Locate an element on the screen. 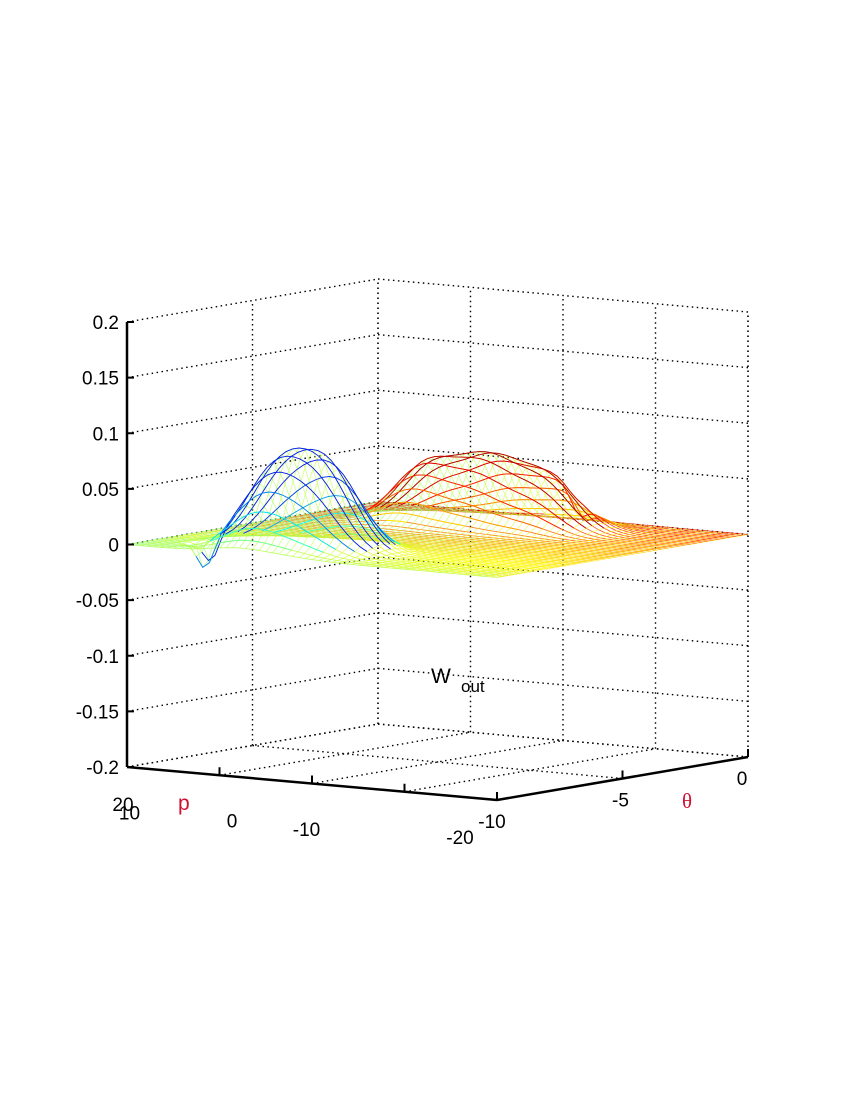  theta-tick-label: -5 is located at coordinates (620, 801).